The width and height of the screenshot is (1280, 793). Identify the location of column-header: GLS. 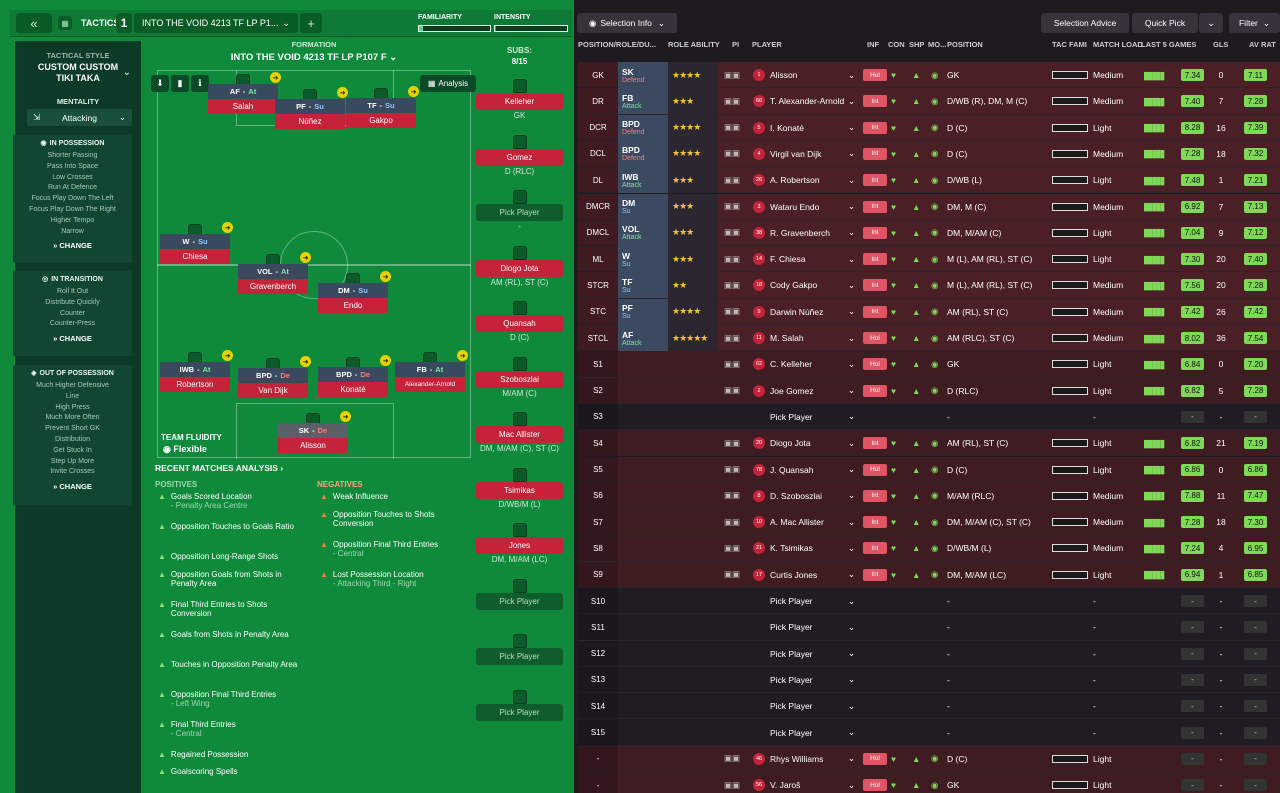
(1221, 44).